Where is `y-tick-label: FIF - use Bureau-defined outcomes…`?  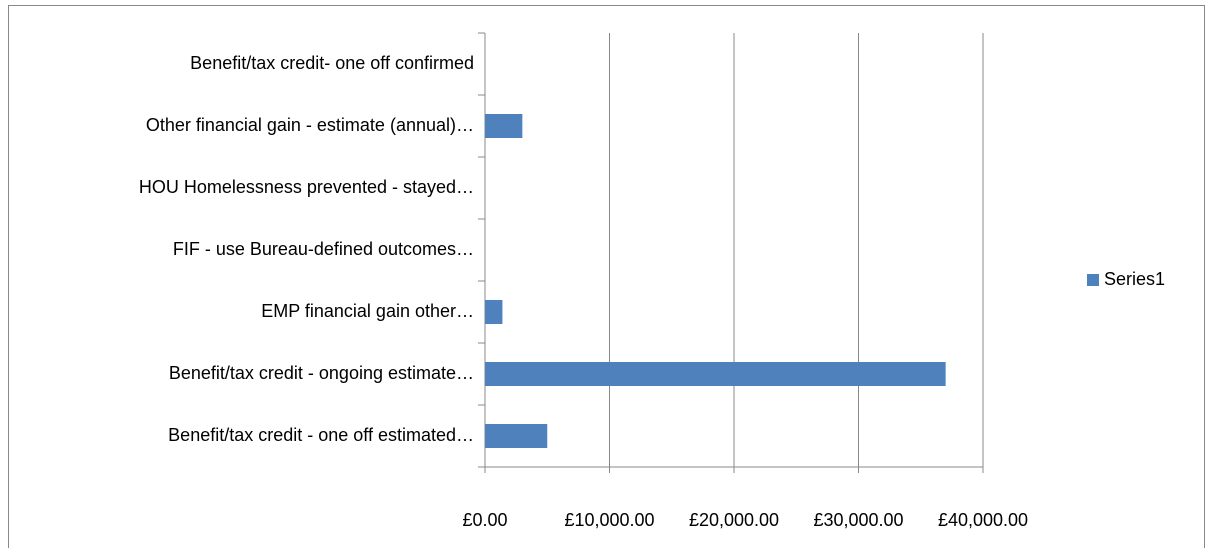 y-tick-label: FIF - use Bureau-defined outcomes… is located at coordinates (323, 249).